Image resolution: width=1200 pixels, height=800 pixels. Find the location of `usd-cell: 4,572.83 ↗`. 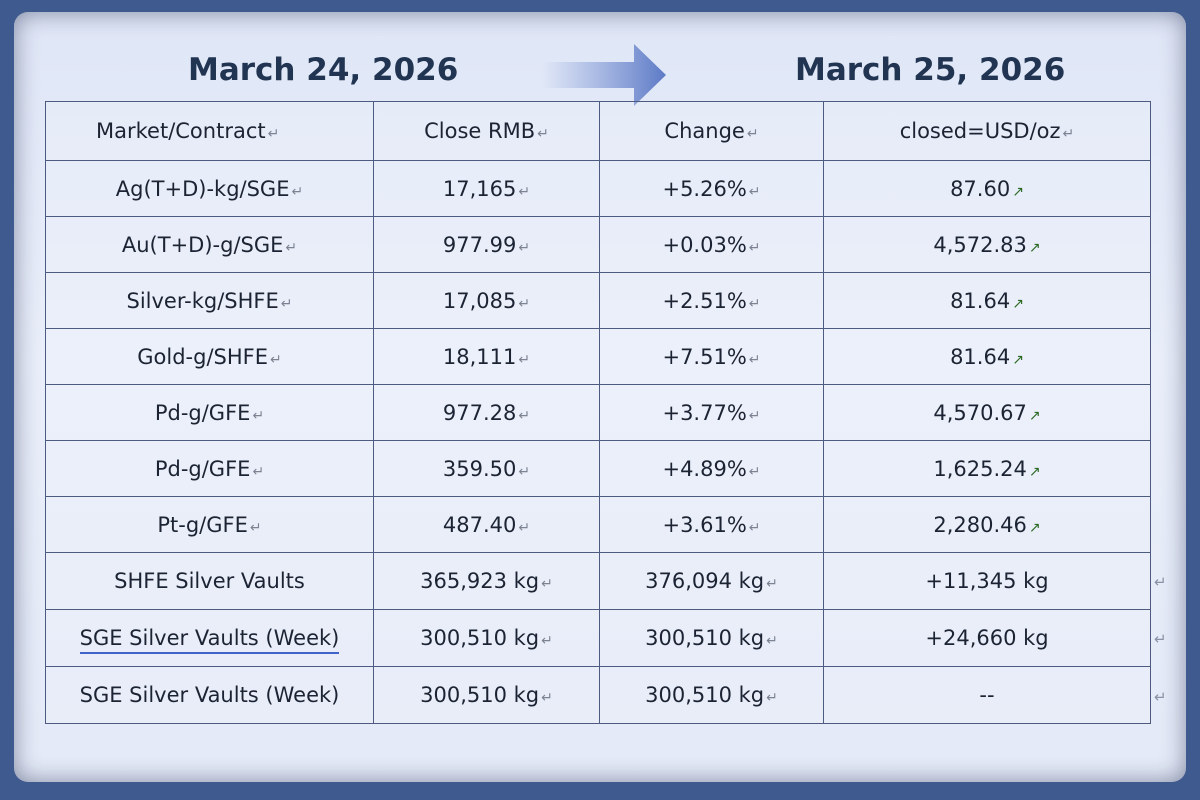

usd-cell: 4,572.83 ↗ is located at coordinates (987, 244).